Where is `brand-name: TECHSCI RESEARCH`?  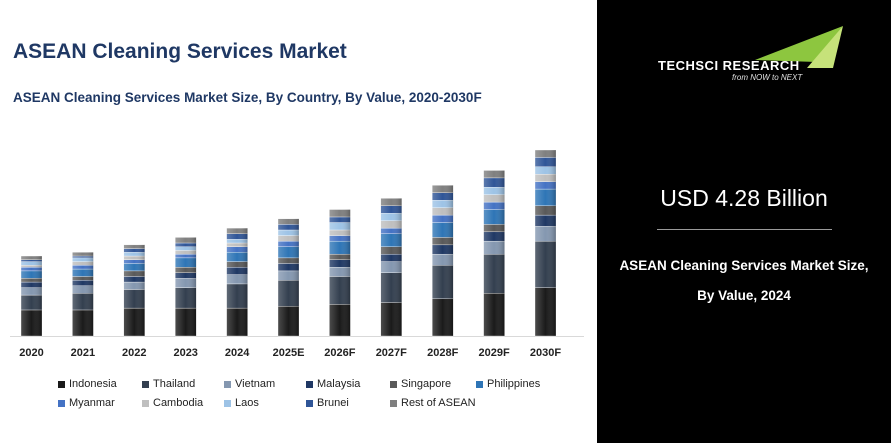 brand-name: TECHSCI RESEARCH is located at coordinates (729, 65).